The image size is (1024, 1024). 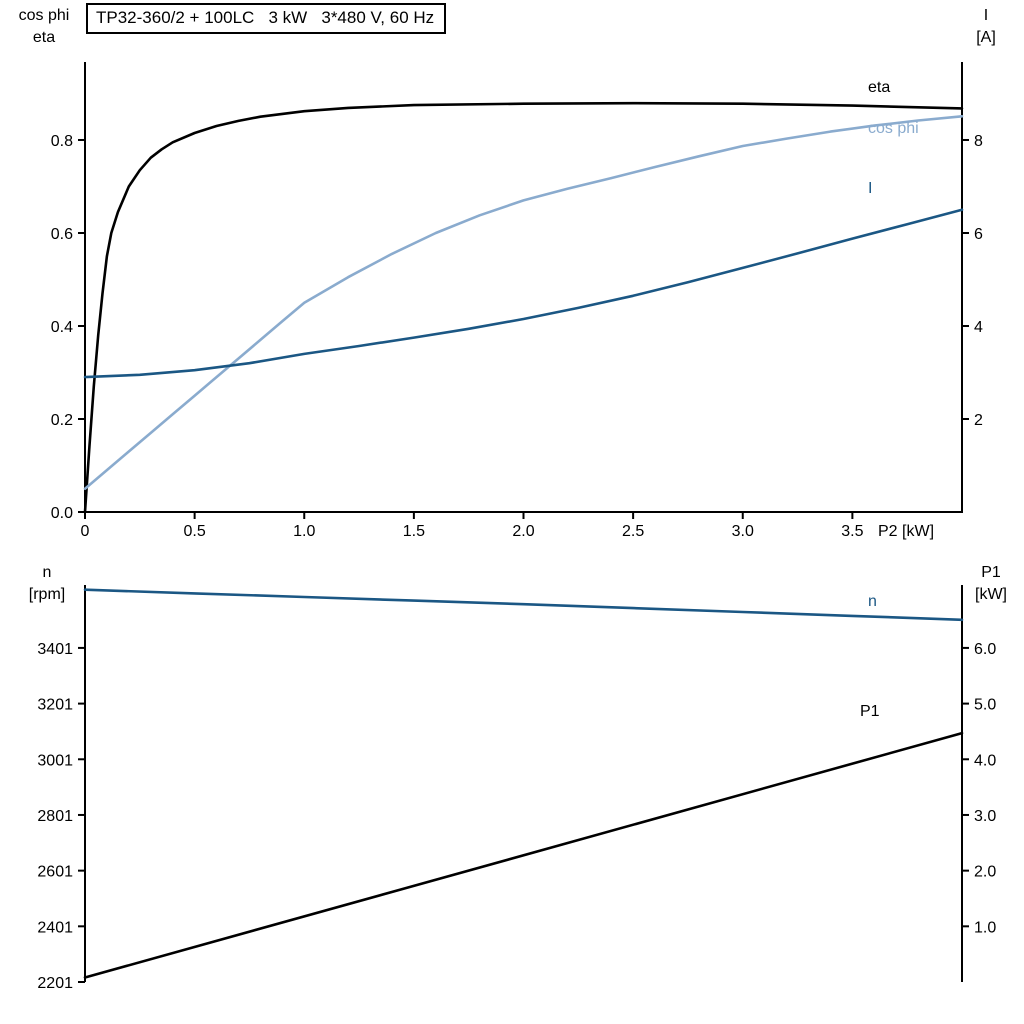 I want to click on right-tick-label: 8, so click(x=978, y=141).